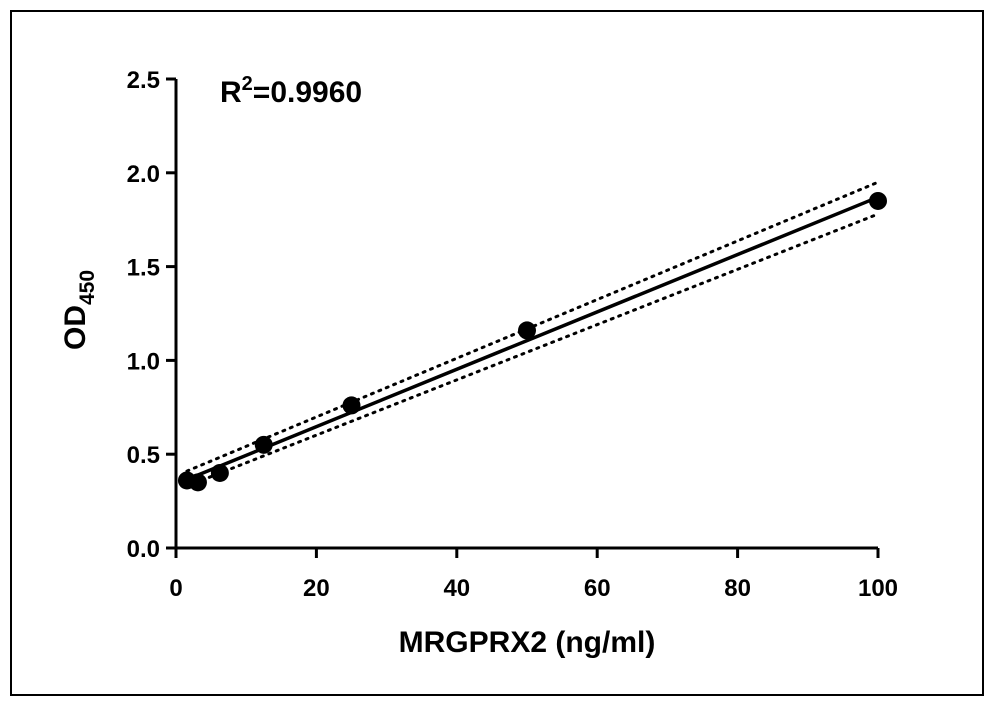 This screenshot has width=1000, height=710. What do you see at coordinates (597, 588) in the screenshot?
I see `x-tick-label: 60` at bounding box center [597, 588].